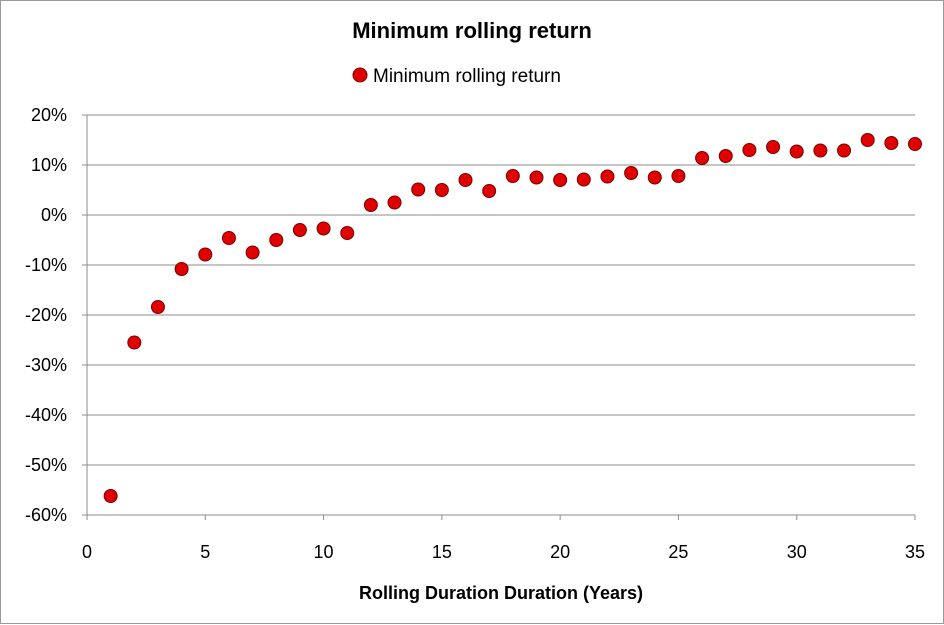 The height and width of the screenshot is (625, 944). Describe the element at coordinates (560, 552) in the screenshot. I see `x-tick-label: 20` at that location.